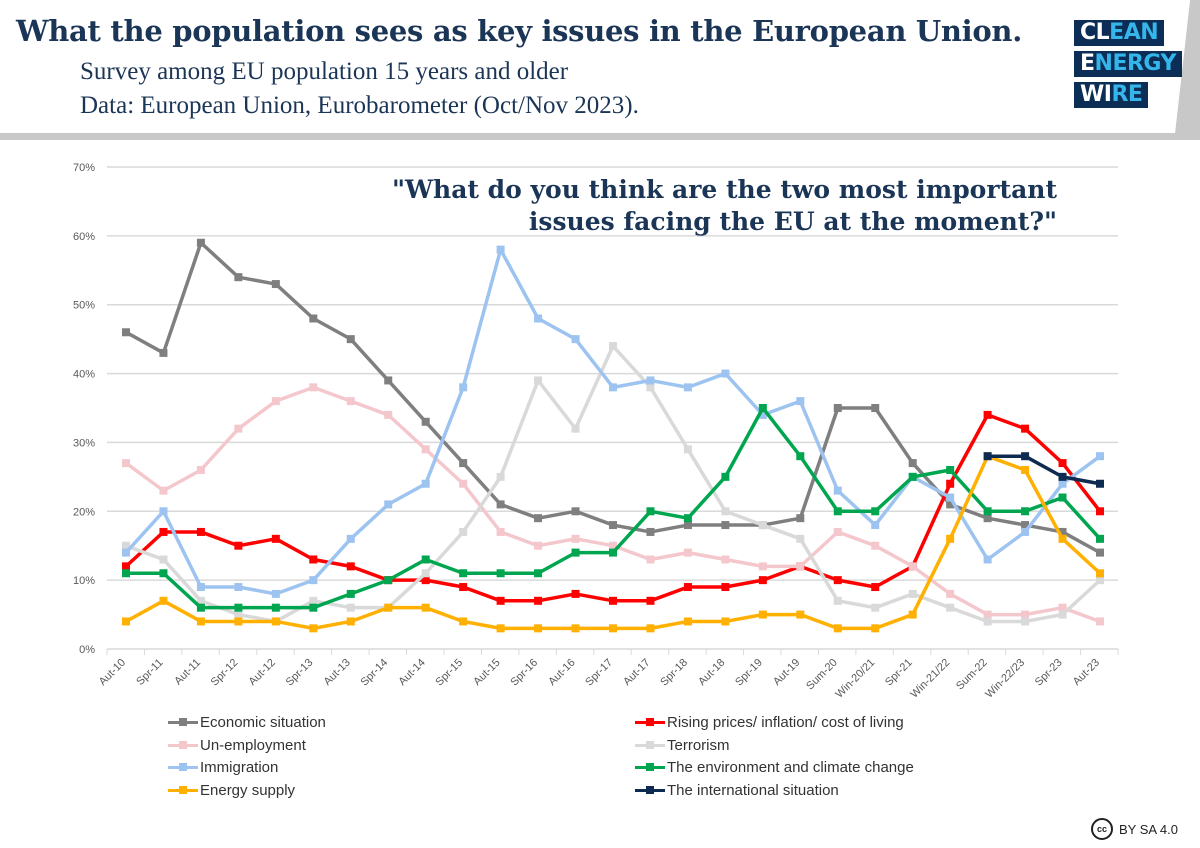 This screenshot has height=848, width=1200. What do you see at coordinates (239, 767) in the screenshot?
I see `legend-label: Immigration` at bounding box center [239, 767].